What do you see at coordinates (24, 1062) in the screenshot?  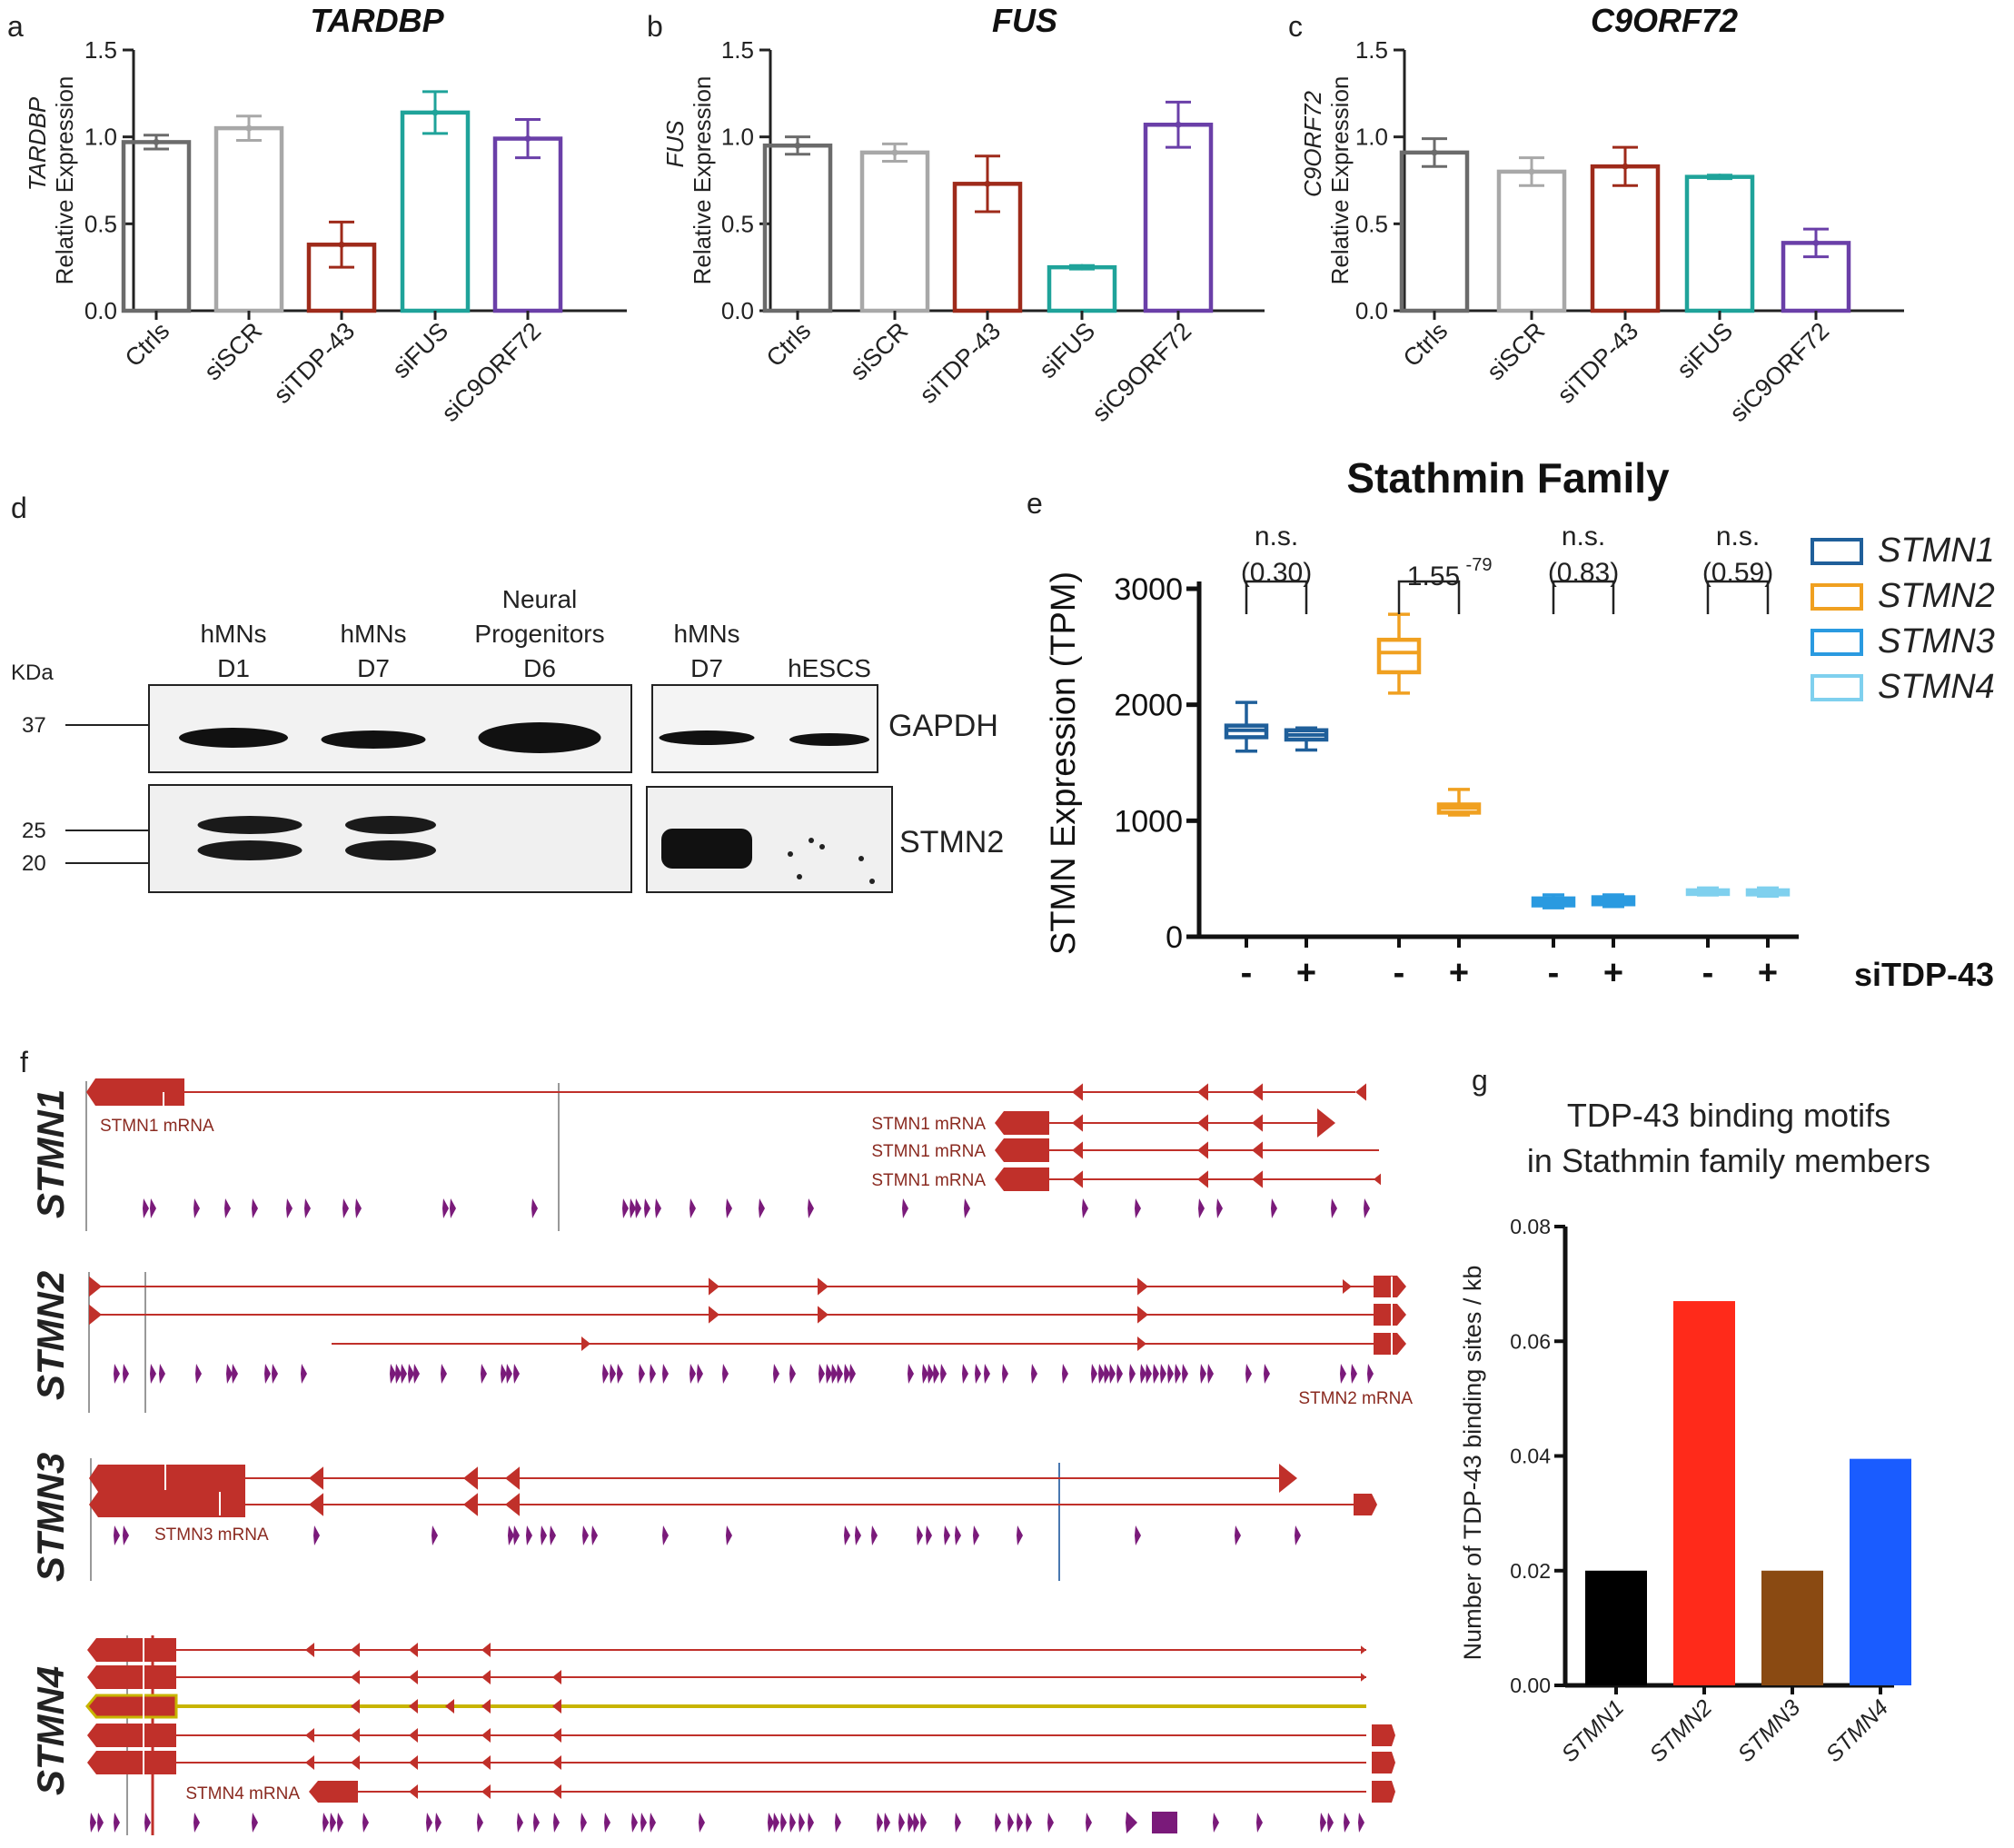 I see `panel-letter-f: f` at bounding box center [24, 1062].